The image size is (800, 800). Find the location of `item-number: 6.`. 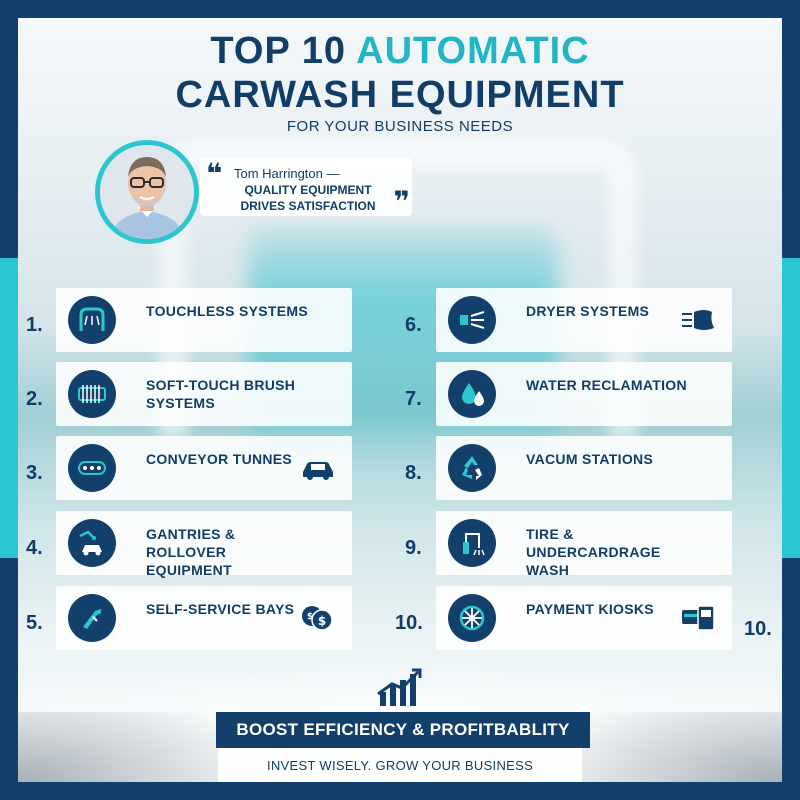

item-number: 6. is located at coordinates (413, 325).